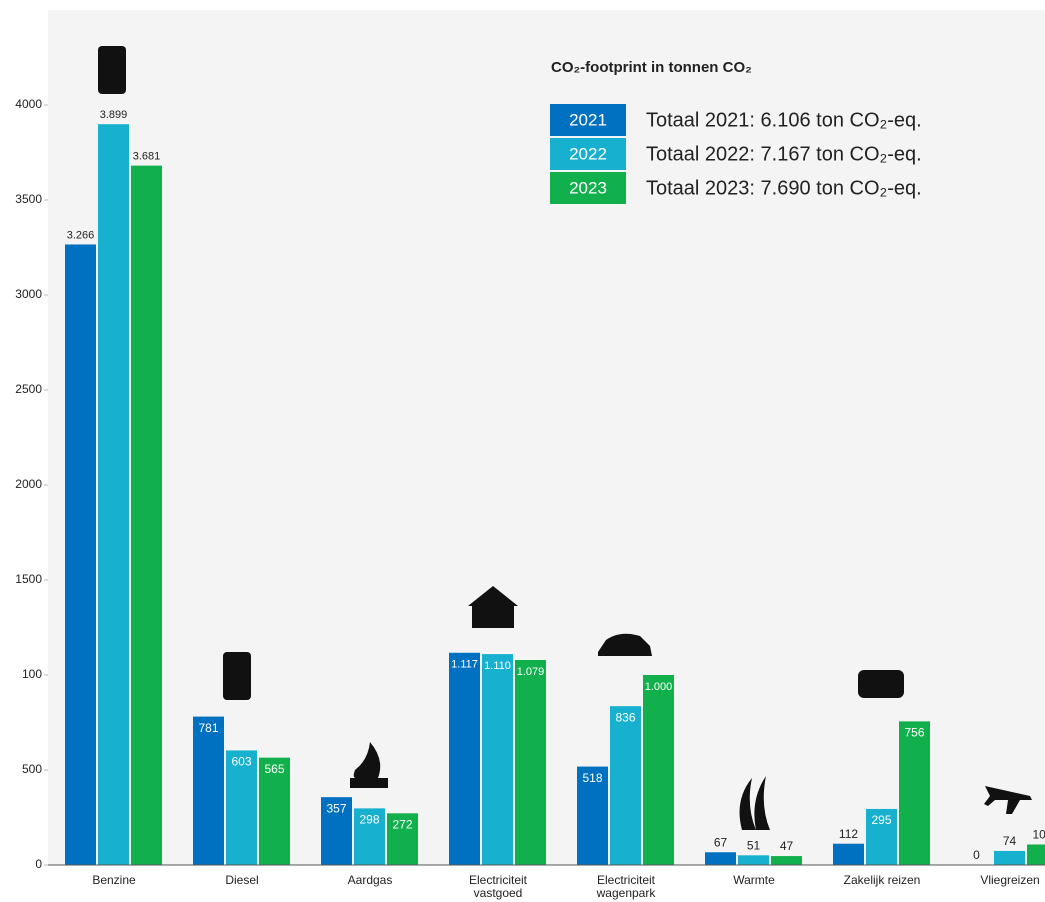  What do you see at coordinates (402, 824) in the screenshot?
I see `data-label: 272` at bounding box center [402, 824].